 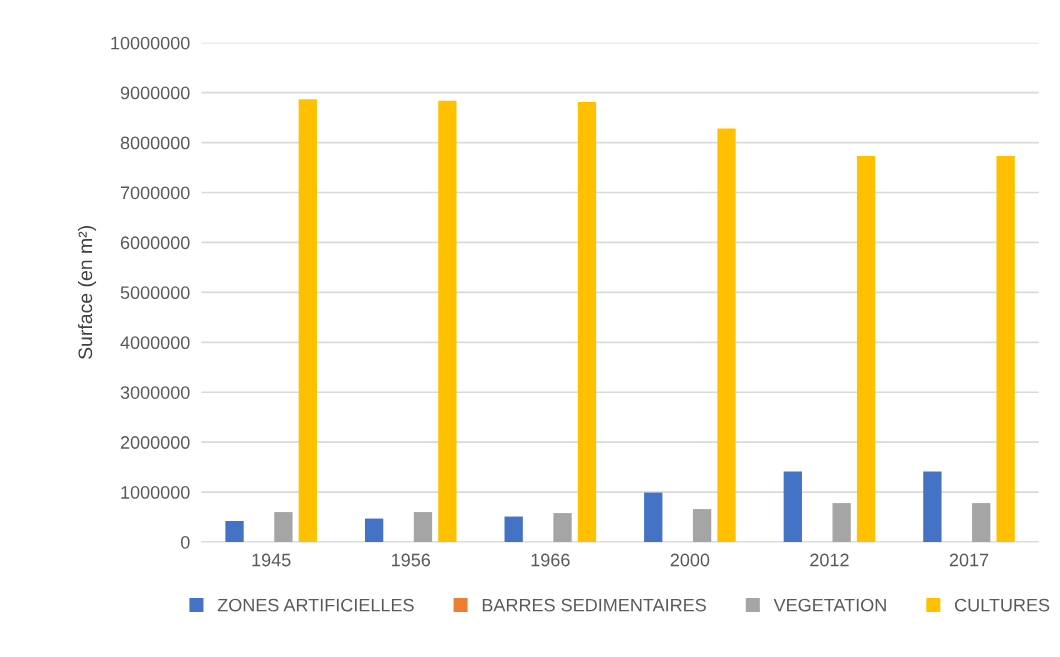 What do you see at coordinates (155, 143) in the screenshot?
I see `y-tick-label: 8000000` at bounding box center [155, 143].